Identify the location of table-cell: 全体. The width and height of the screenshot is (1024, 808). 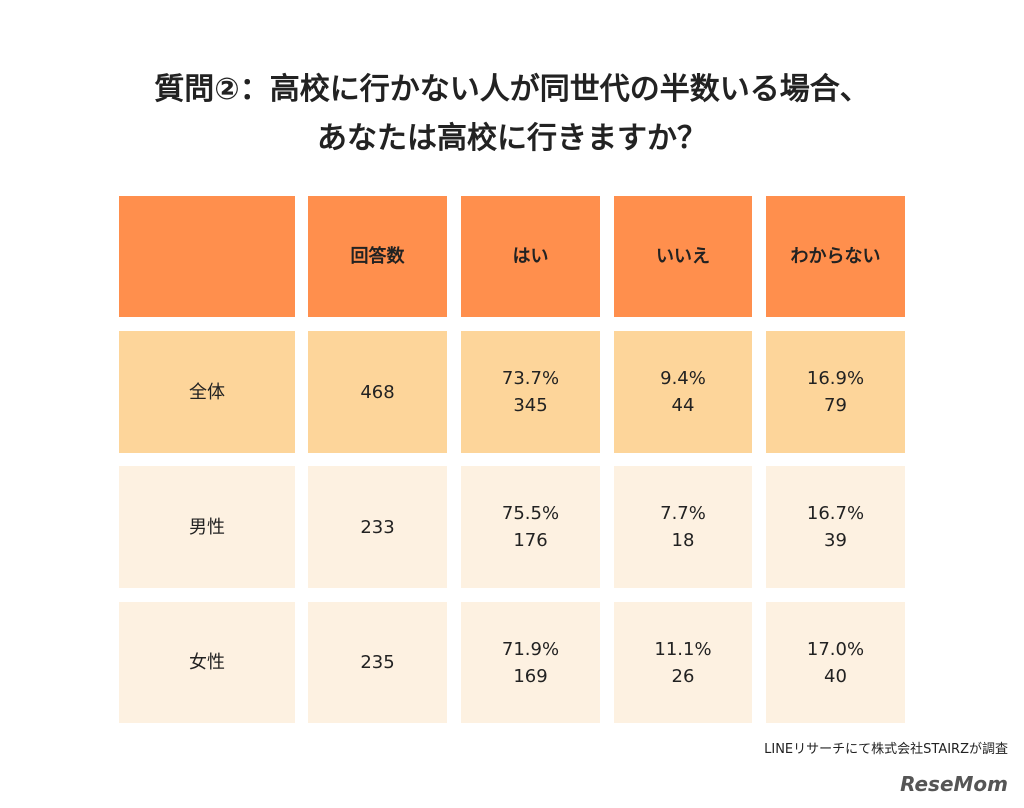
(207, 392).